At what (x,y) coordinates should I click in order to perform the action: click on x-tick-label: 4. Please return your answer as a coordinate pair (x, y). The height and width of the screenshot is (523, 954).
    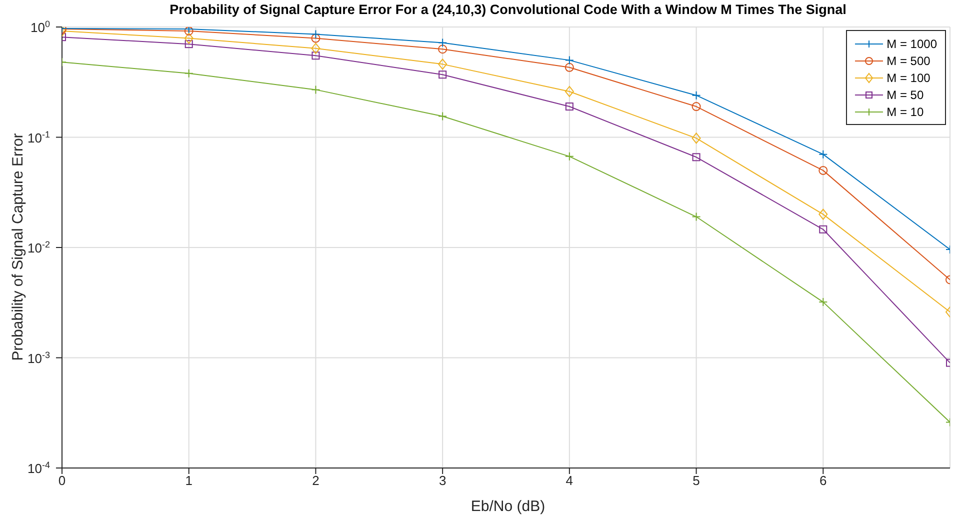
    Looking at the image, I should click on (570, 480).